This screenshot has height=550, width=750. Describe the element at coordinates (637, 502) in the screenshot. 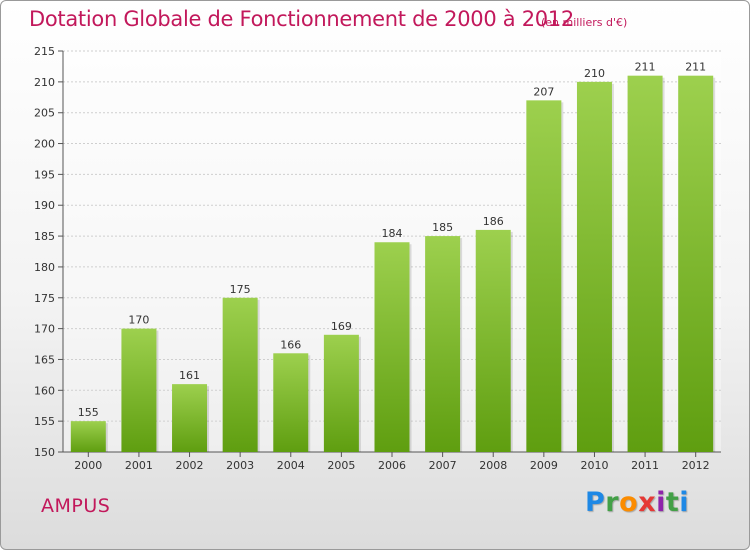

I see `proxiti-logo: Proxiti` at that location.